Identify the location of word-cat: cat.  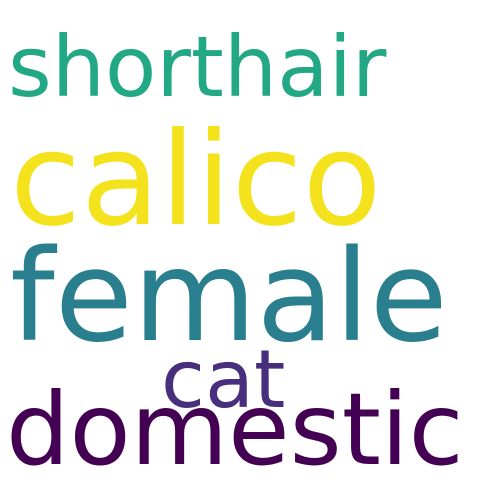
(223, 379).